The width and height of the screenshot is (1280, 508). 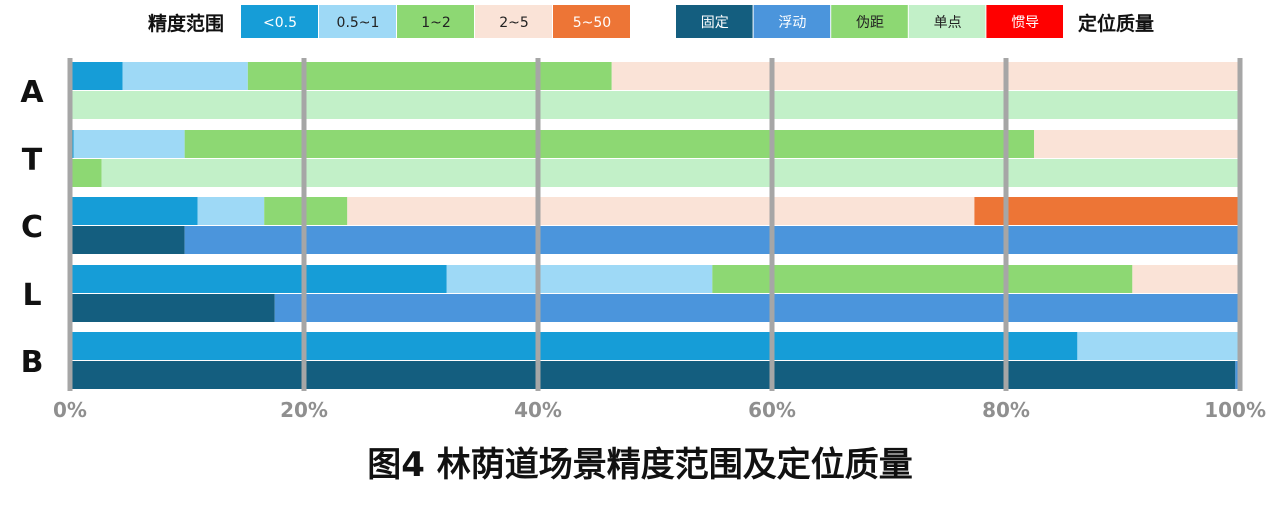 What do you see at coordinates (772, 410) in the screenshot?
I see `x-tick-label-3: 60%` at bounding box center [772, 410].